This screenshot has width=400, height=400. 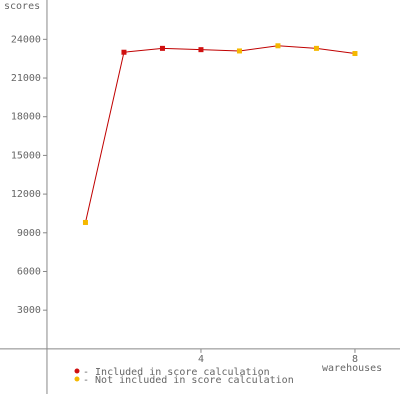 What do you see at coordinates (26, 78) in the screenshot?
I see `y-tick-label: 21000` at bounding box center [26, 78].